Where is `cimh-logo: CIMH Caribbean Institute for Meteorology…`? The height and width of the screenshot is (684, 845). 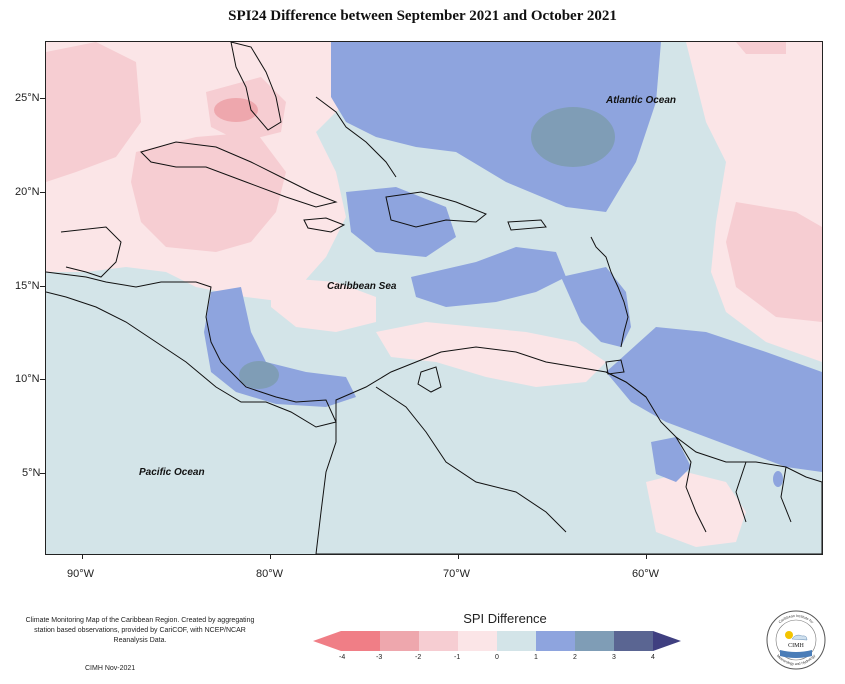
cimh-logo: CIMH Caribbean Institute for Meteorology… is located at coordinates (796, 640).